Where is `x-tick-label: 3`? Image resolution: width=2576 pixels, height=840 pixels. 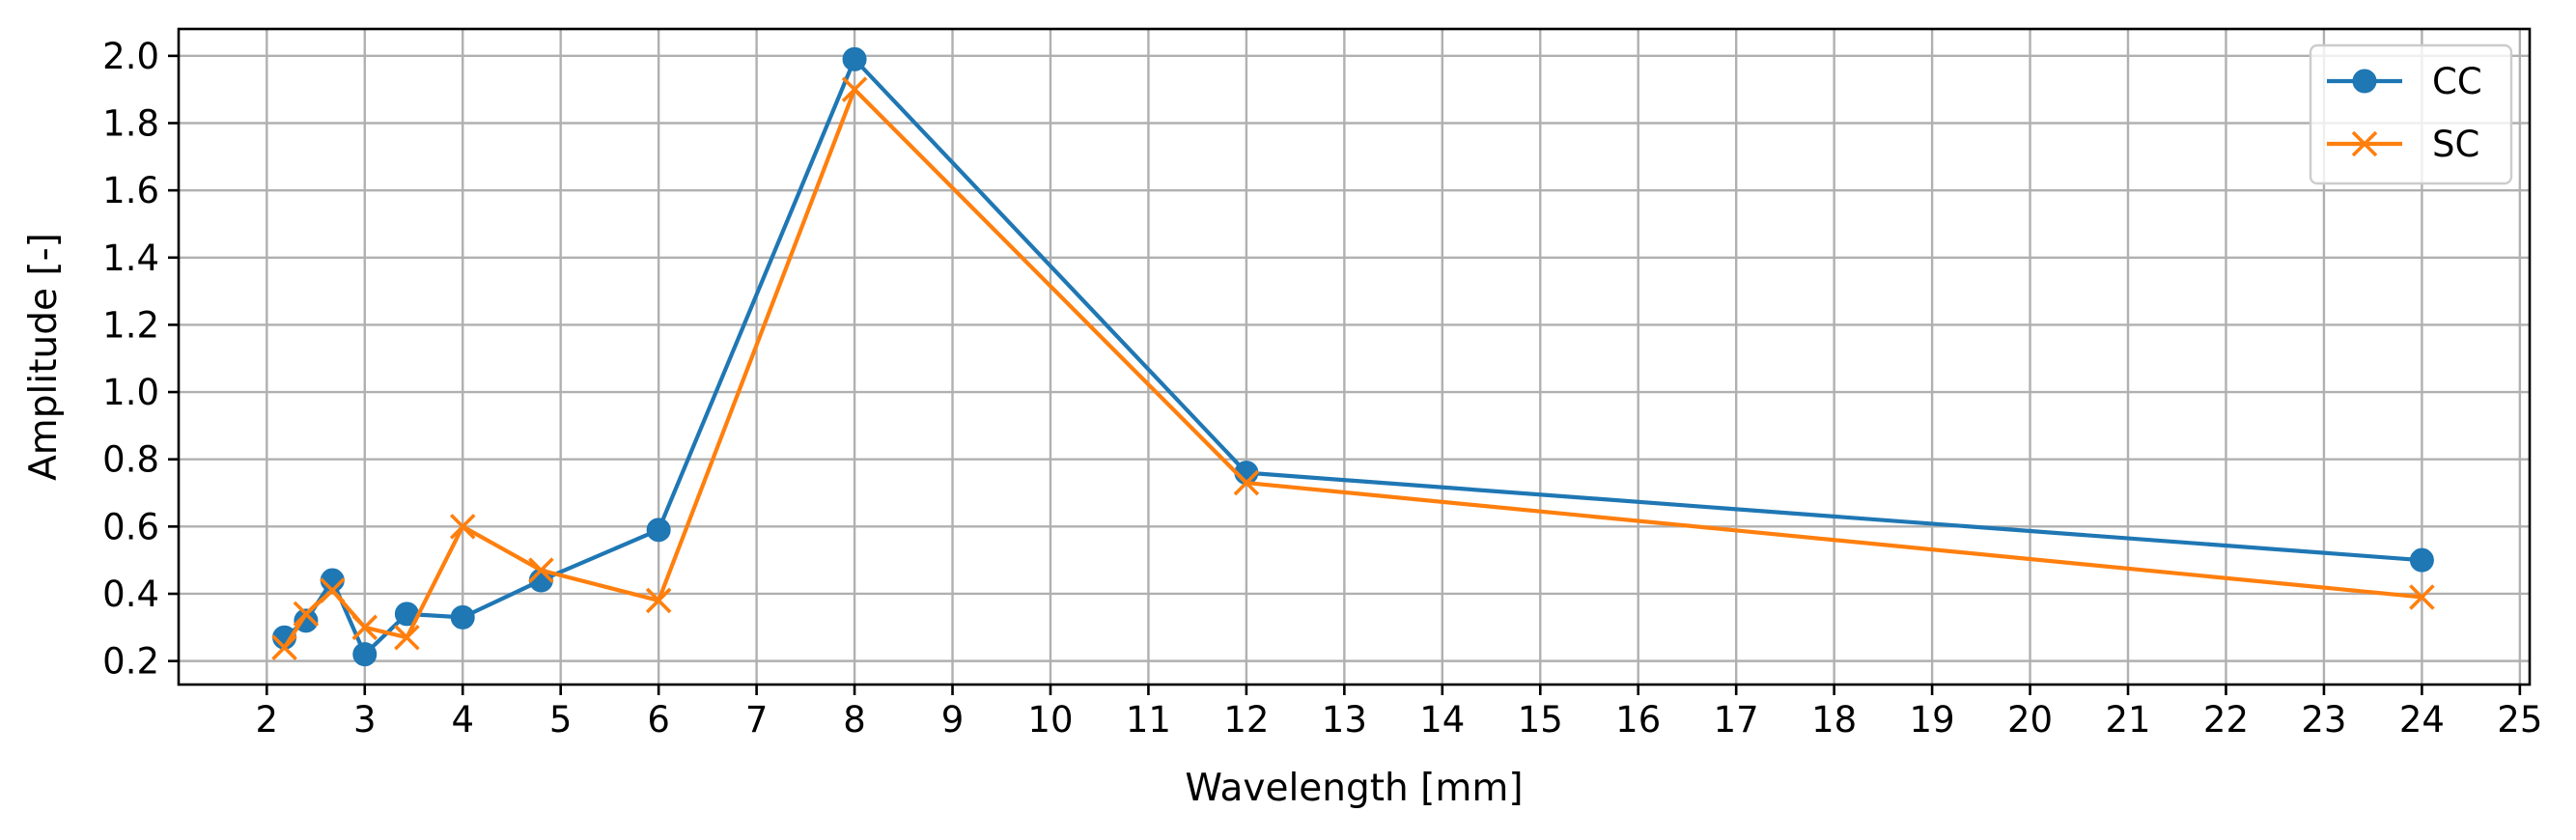 x-tick-label: 3 is located at coordinates (365, 720).